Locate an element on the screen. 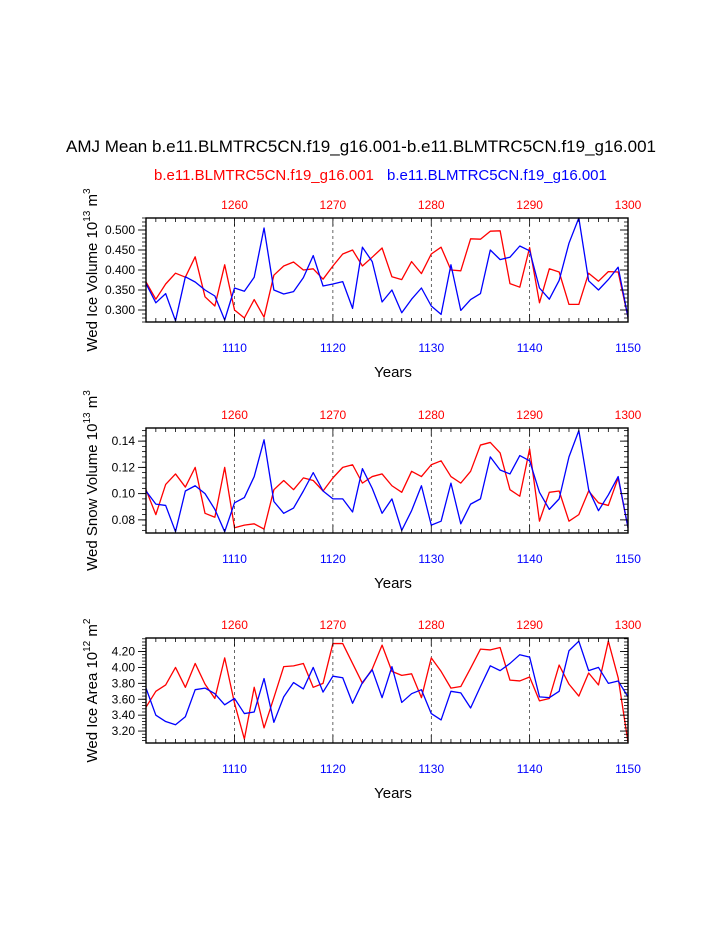 This screenshot has height=935, width=723. legend-blue-label: b.e11.BLMTRC5CN.f19_g16.001 is located at coordinates (497, 175).